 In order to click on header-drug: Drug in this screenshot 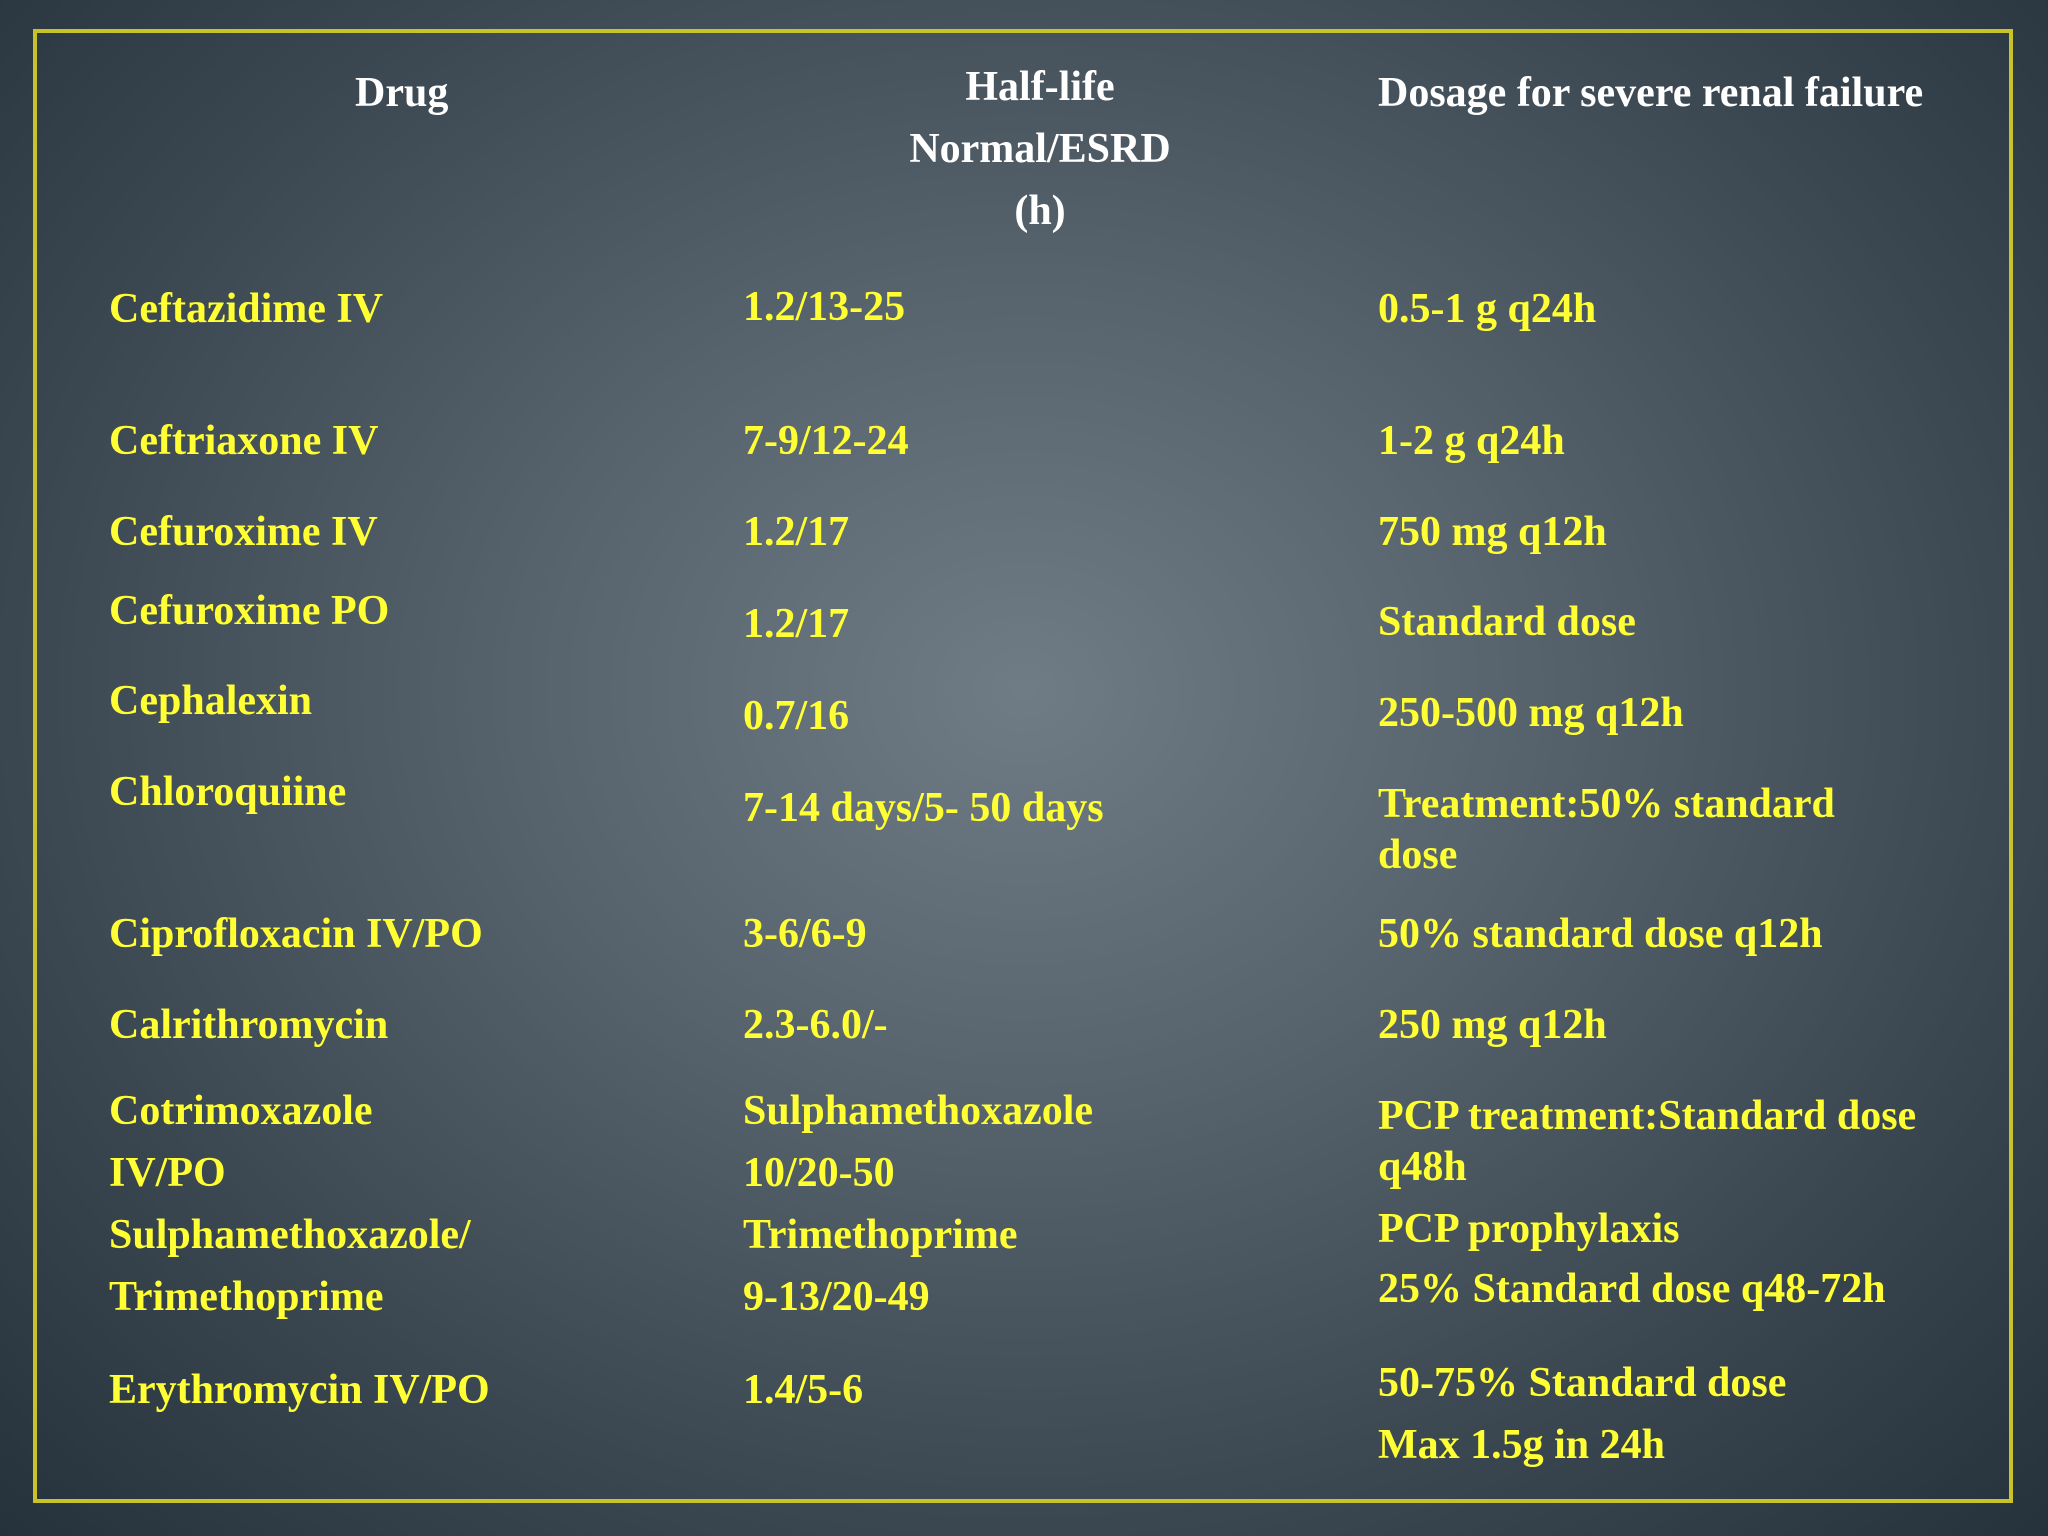, I will do `click(402, 93)`.